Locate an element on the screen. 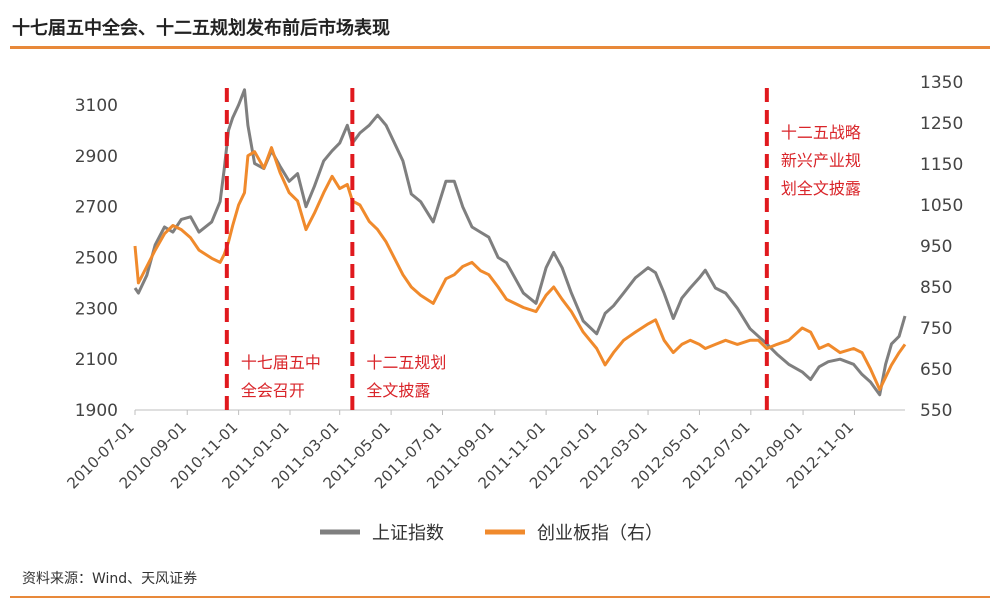 This screenshot has width=1000, height=608. chart-title: 十七届五中全会、十二五规划发布前后市场表现 is located at coordinates (201, 28).